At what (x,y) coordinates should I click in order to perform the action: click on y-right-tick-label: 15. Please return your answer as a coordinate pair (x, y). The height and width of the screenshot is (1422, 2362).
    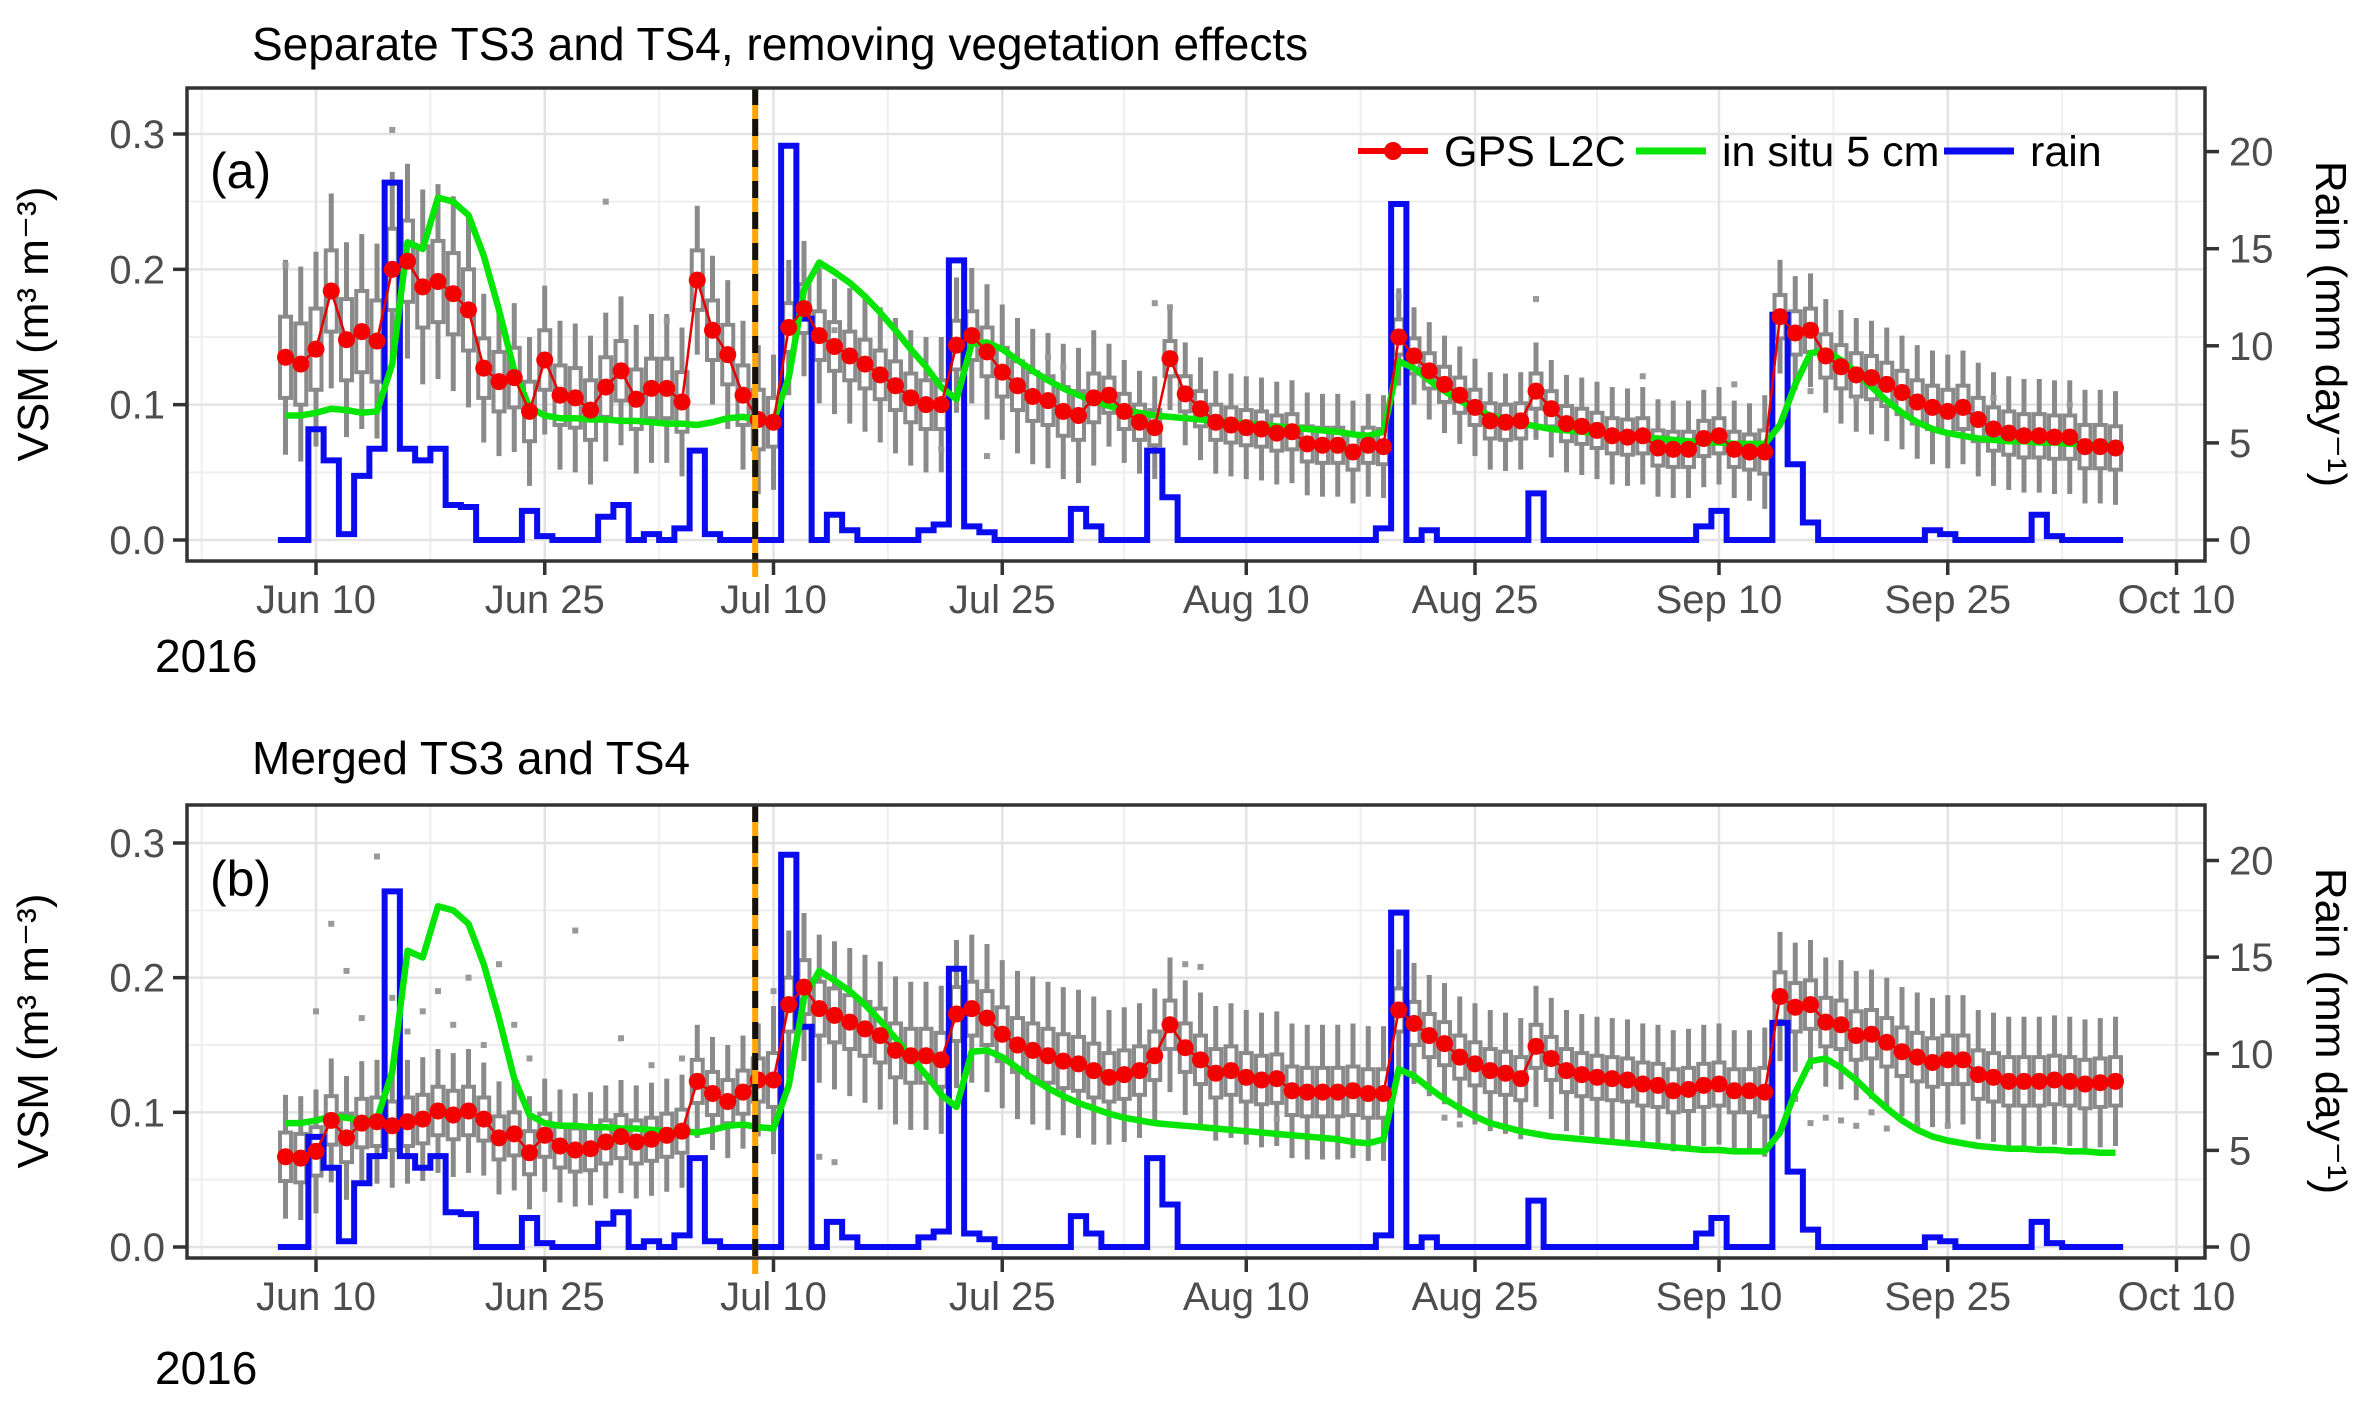
    Looking at the image, I should click on (2251, 250).